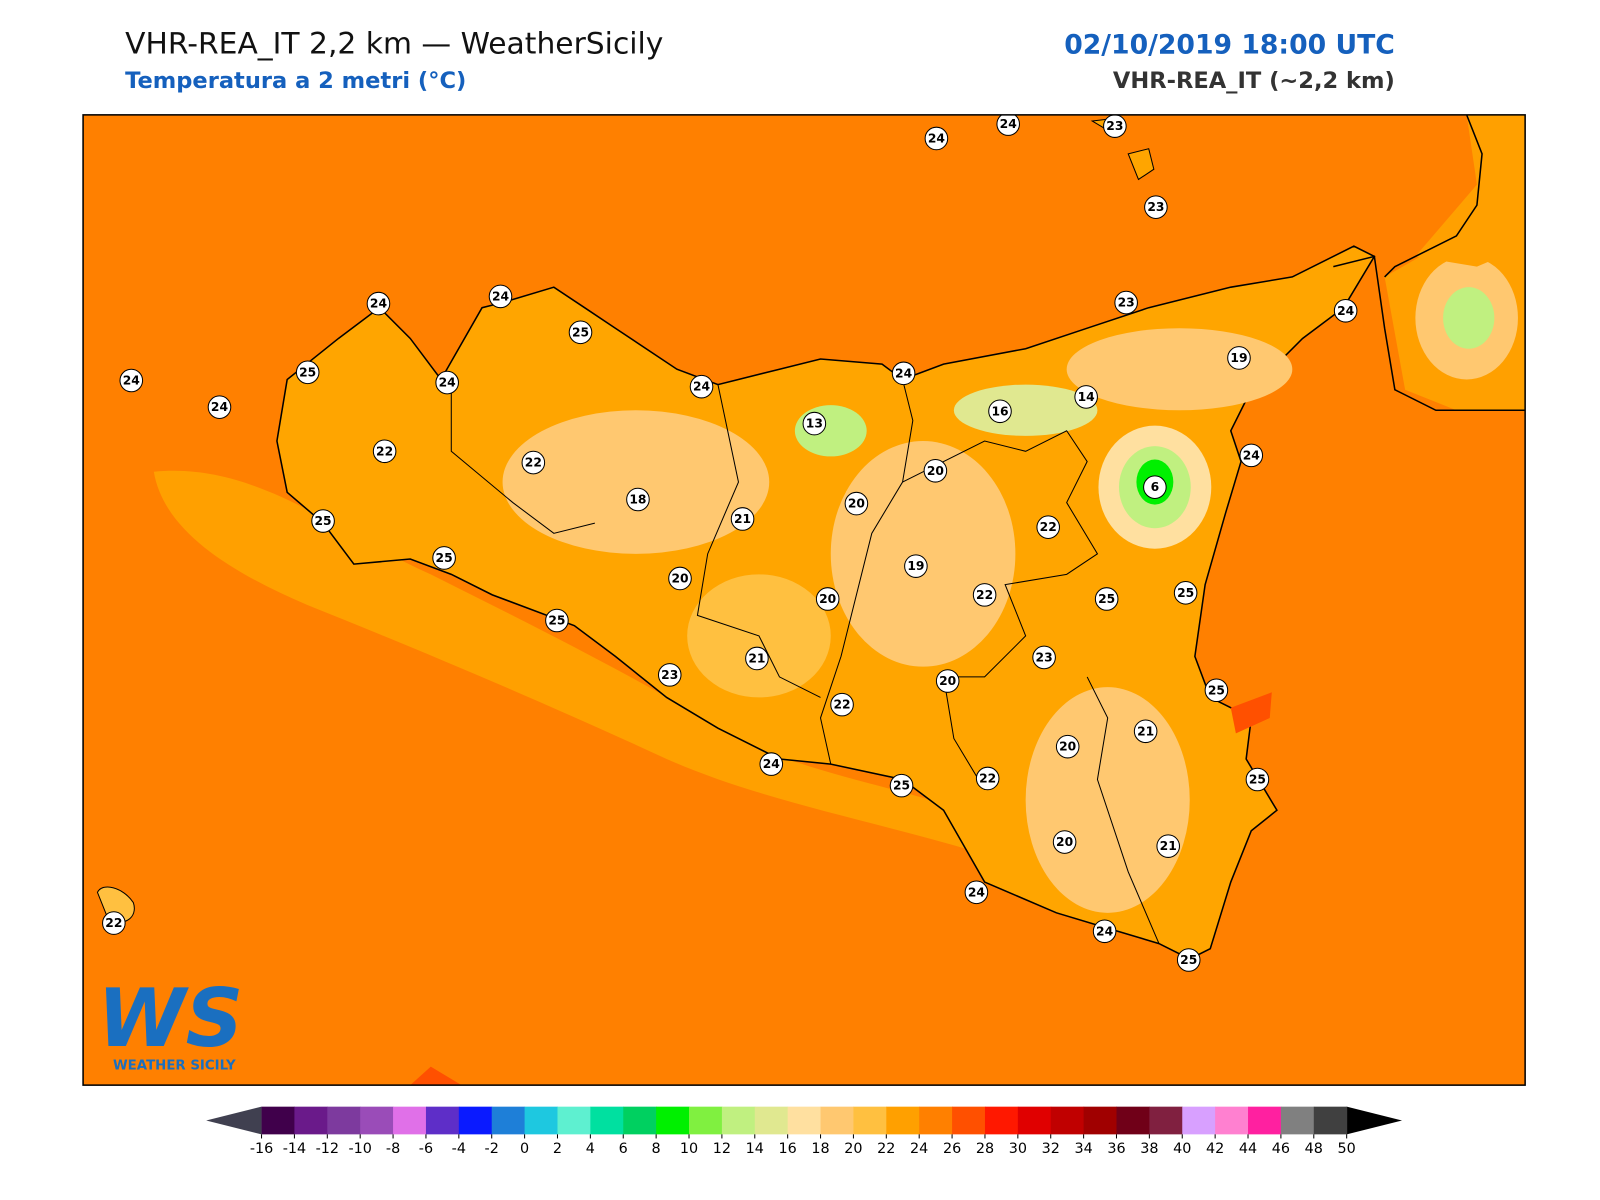 Image resolution: width=1600 pixels, height=1200 pixels. Describe the element at coordinates (1229, 44) in the screenshot. I see `datetime: 02/10/2019 18:00 UTC` at that location.